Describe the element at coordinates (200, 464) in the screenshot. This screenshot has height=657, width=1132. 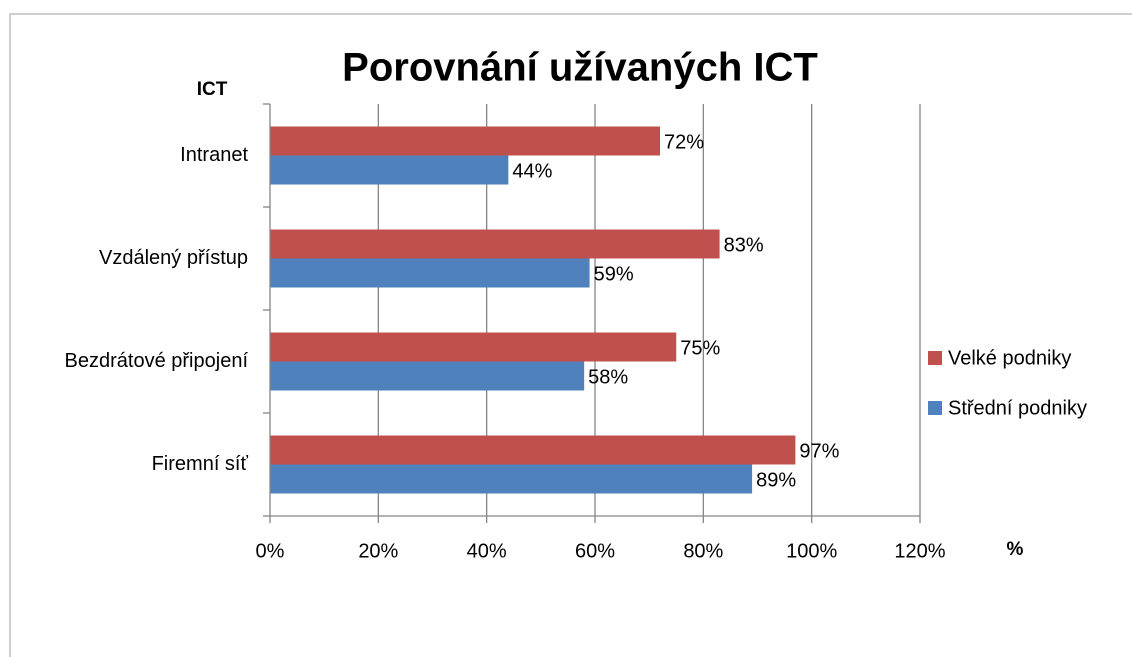
I see `y-tick-label: Firemní síť` at that location.